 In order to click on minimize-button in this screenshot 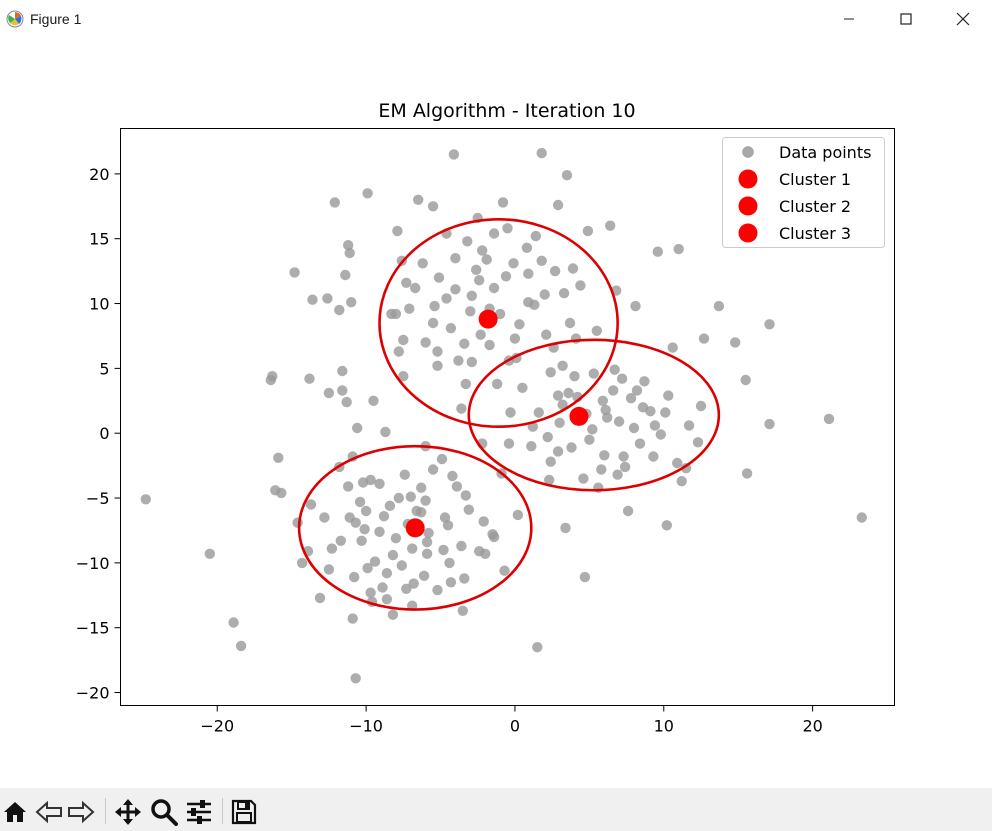, I will do `click(849, 19)`.